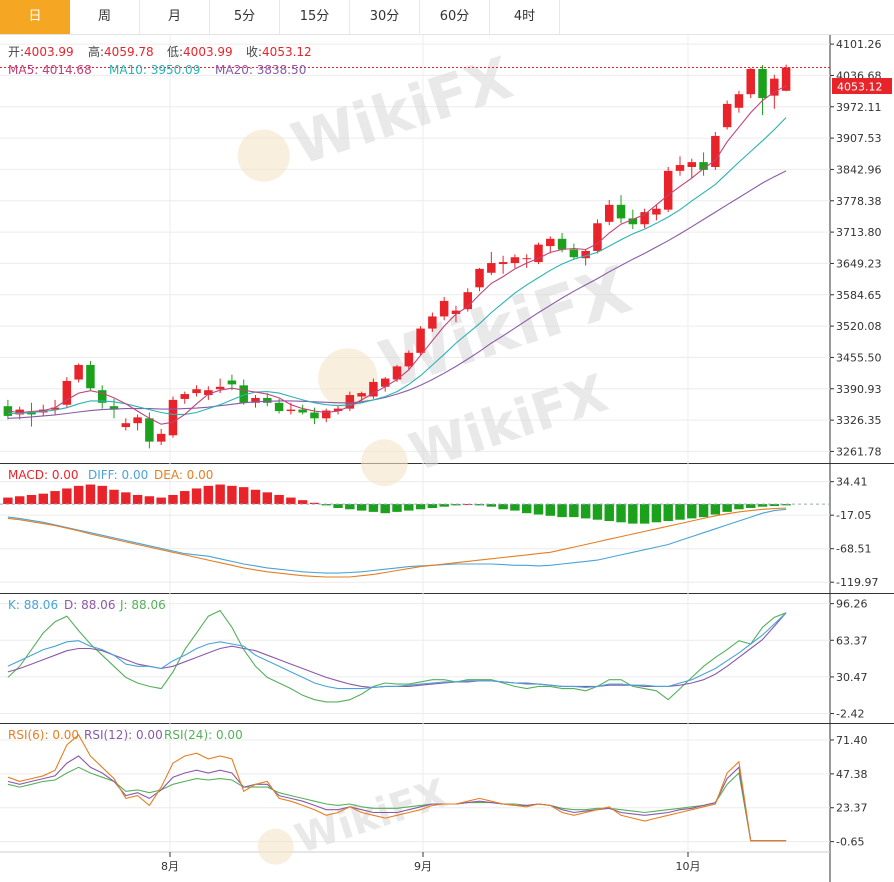 This screenshot has width=894, height=882. What do you see at coordinates (315, 17) in the screenshot?
I see `tab-15min: 15分` at bounding box center [315, 17].